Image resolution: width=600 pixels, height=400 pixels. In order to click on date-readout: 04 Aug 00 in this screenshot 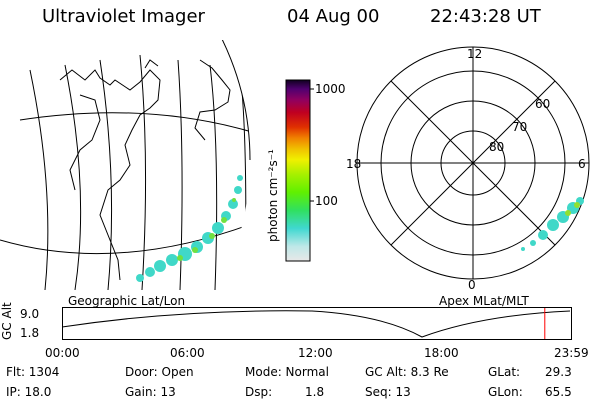, I will do `click(333, 16)`.